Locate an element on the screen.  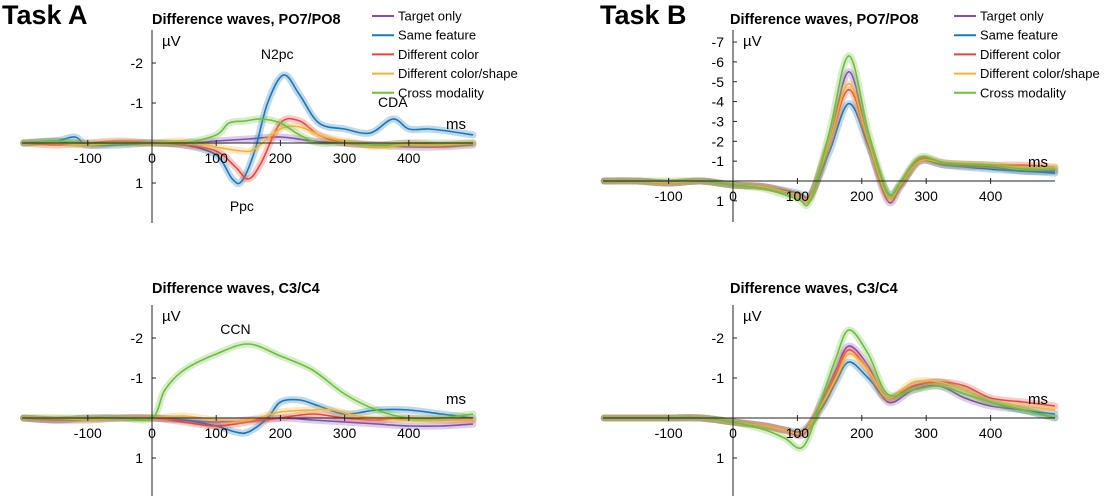
panel-1-legend-label-different-color: Different color is located at coordinates (438, 54).